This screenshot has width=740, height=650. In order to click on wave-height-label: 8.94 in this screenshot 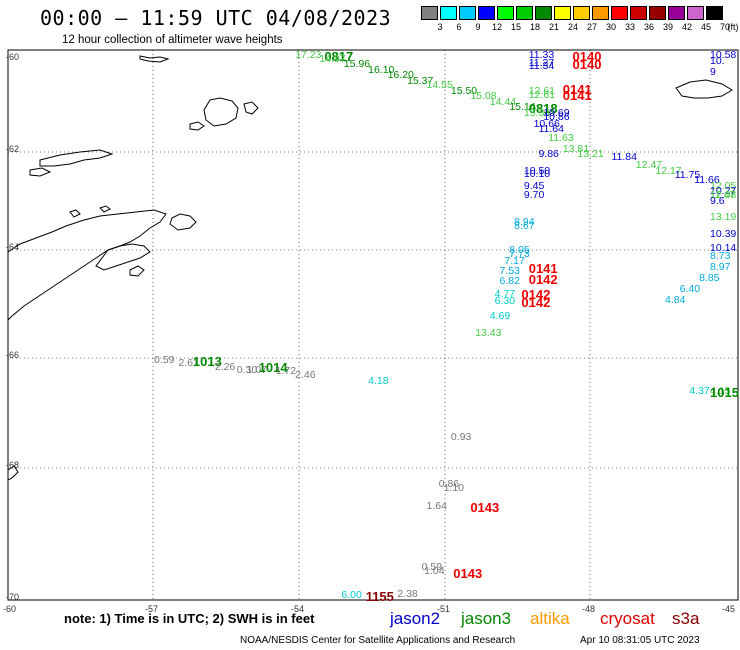, I will do `click(524, 221)`.